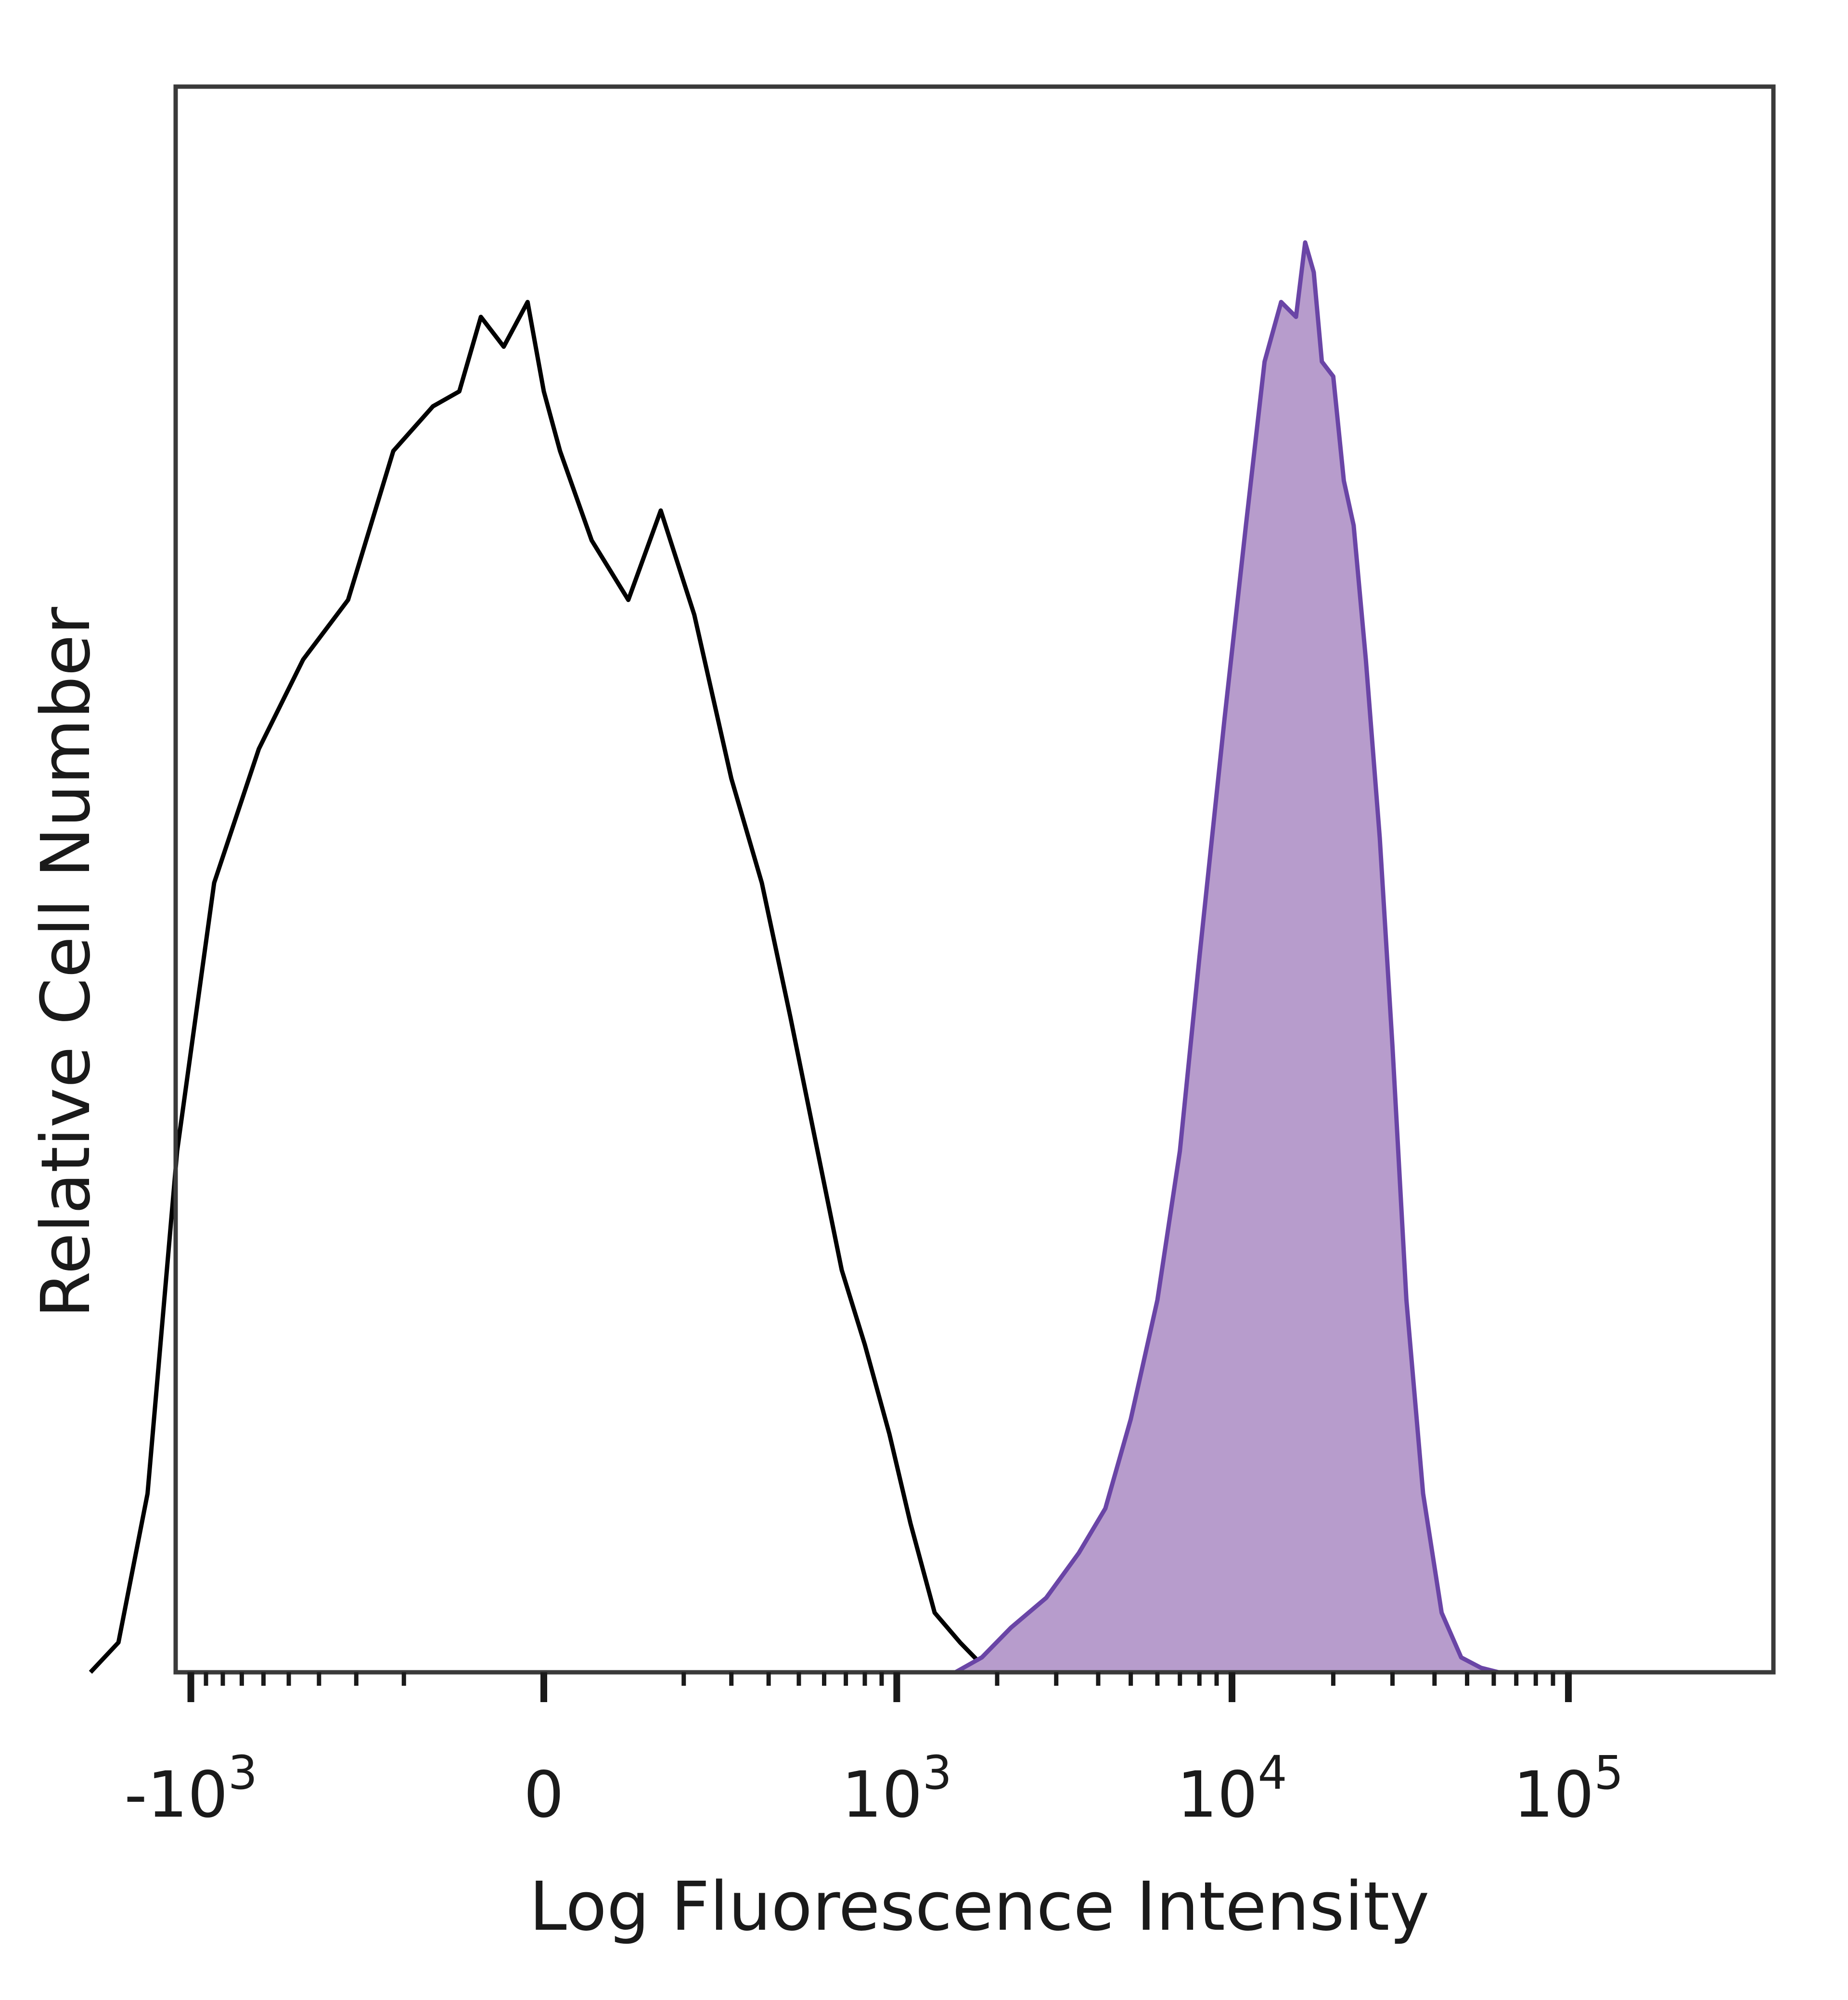 This screenshot has width=1848, height=2000. I want to click on x-tick-label: 10⁵, so click(1568, 1789).